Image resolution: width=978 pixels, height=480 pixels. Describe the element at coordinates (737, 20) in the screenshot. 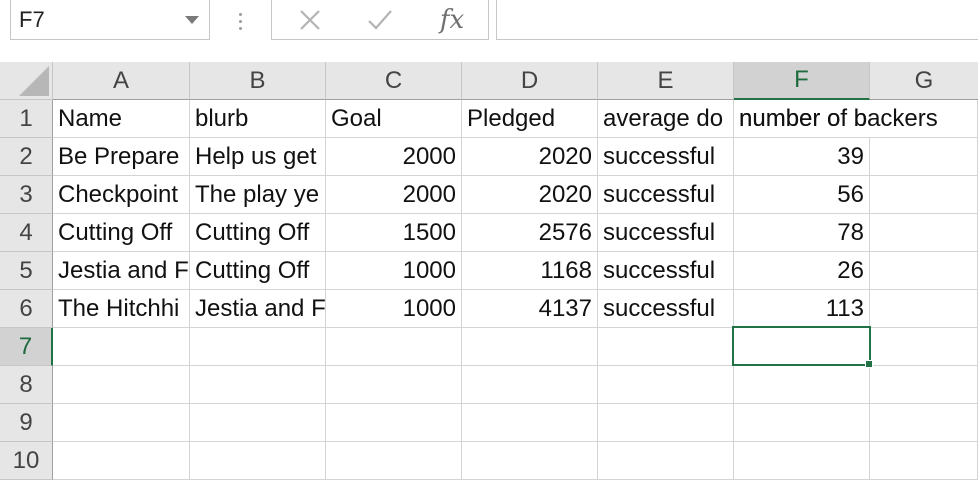

I see `formula-input` at that location.